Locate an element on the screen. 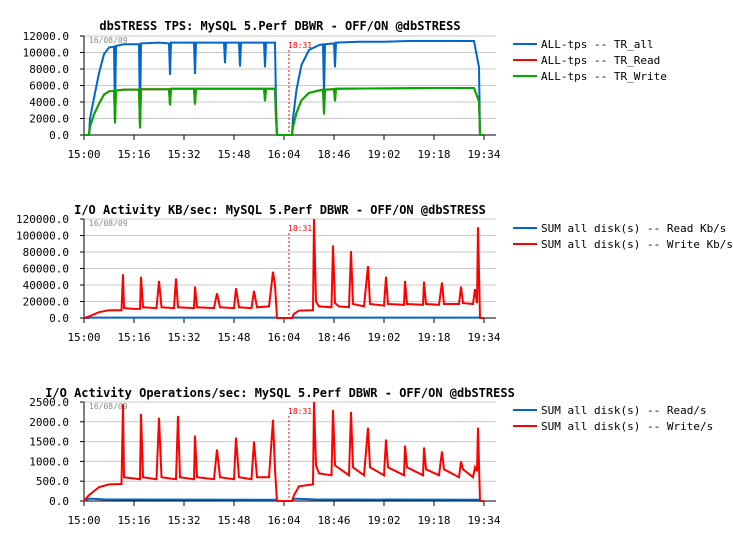 This screenshot has width=733, height=533. y-tick-label: 40000.0 is located at coordinates (46, 285).